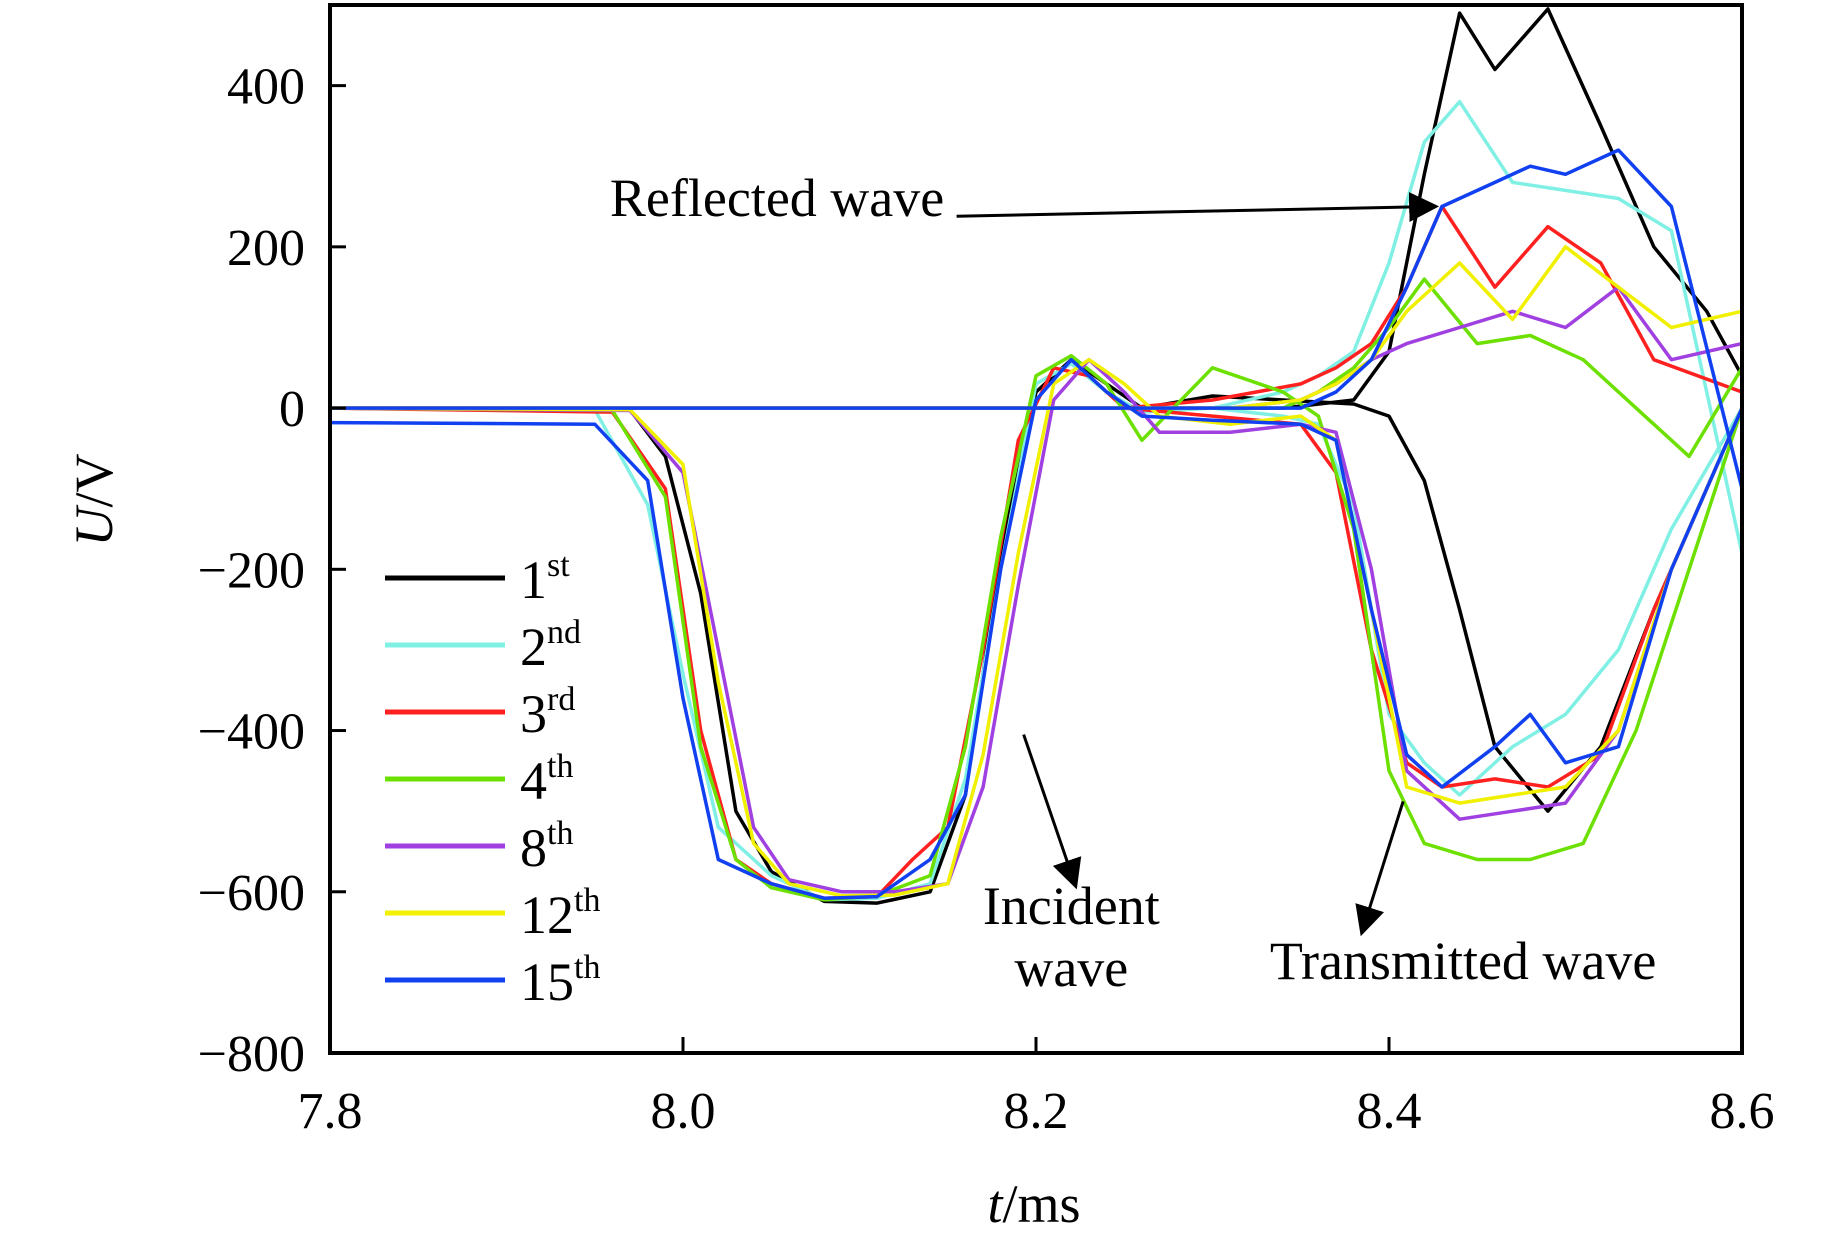  Describe the element at coordinates (546, 779) in the screenshot. I see `legend-label: 4th` at that location.